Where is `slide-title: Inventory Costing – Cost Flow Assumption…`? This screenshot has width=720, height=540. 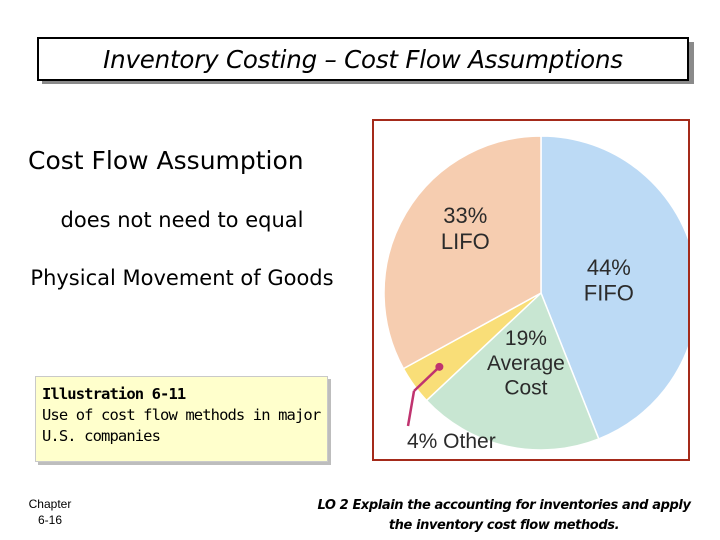 slide-title: Inventory Costing – Cost Flow Assumption… is located at coordinates (363, 59).